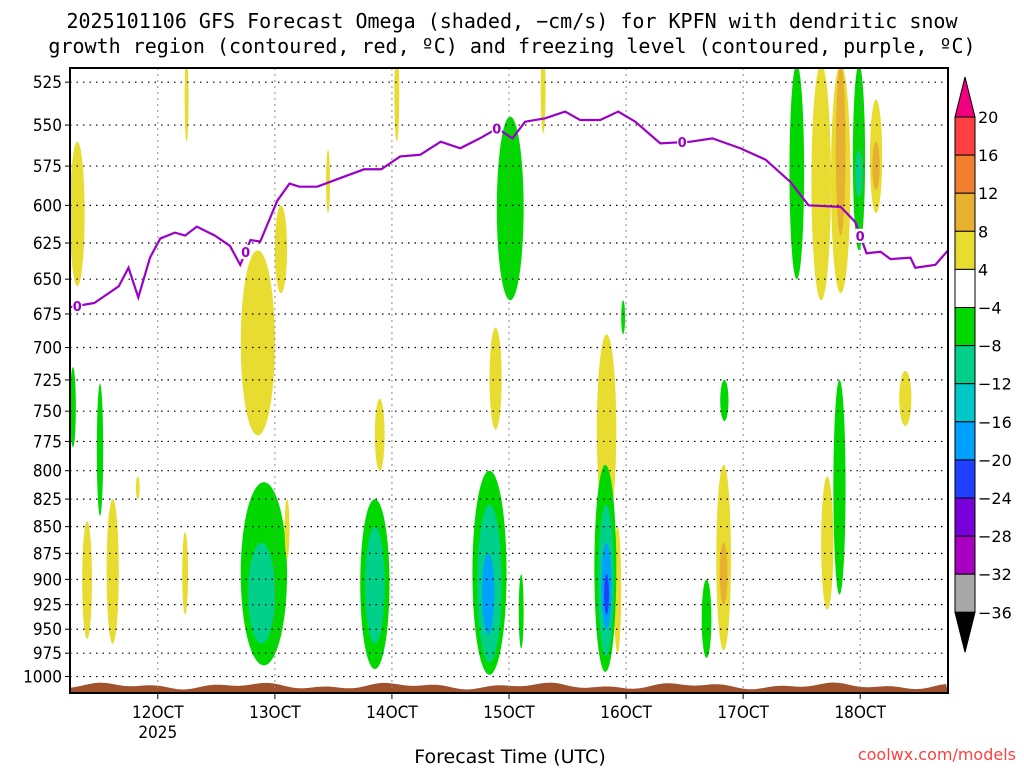 This screenshot has height=768, width=1024. What do you see at coordinates (995, 498) in the screenshot?
I see `colorbar-label: −24` at bounding box center [995, 498].